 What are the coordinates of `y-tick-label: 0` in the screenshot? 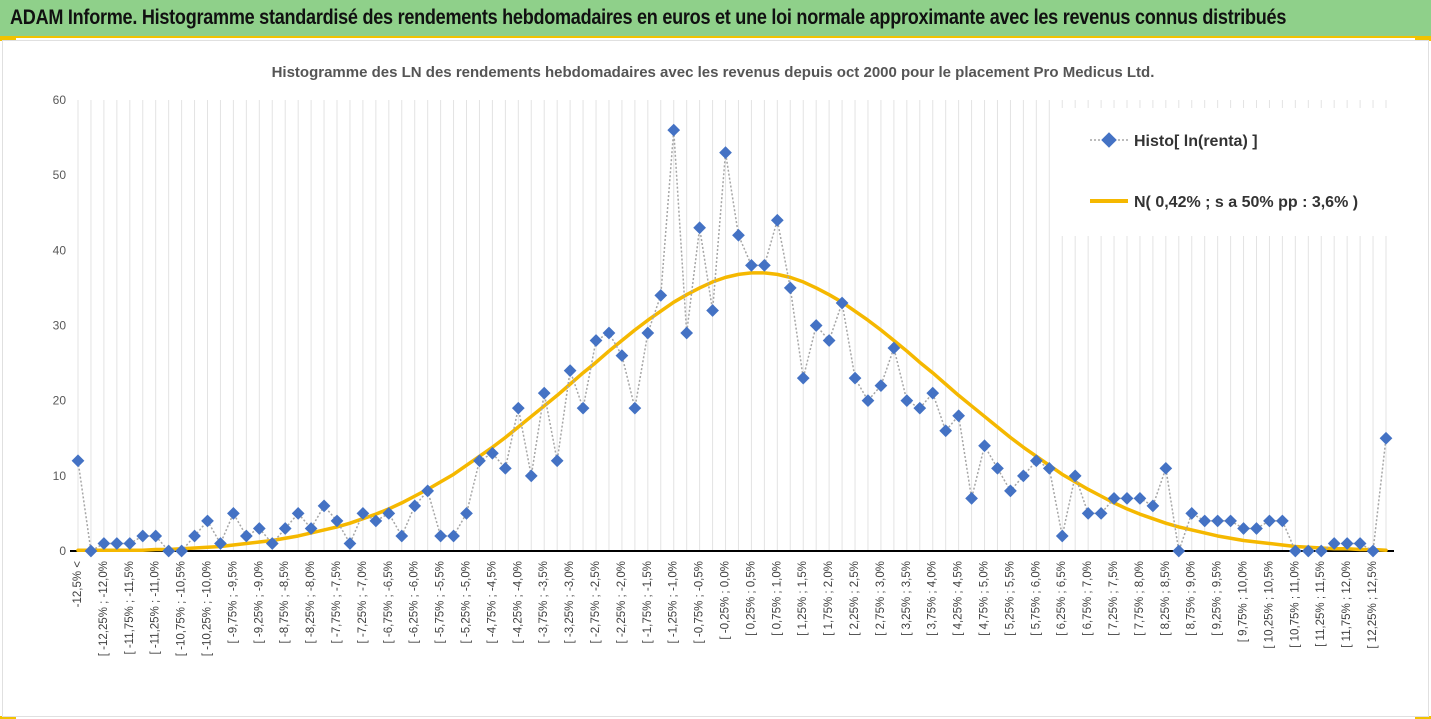 It's located at (62, 551).